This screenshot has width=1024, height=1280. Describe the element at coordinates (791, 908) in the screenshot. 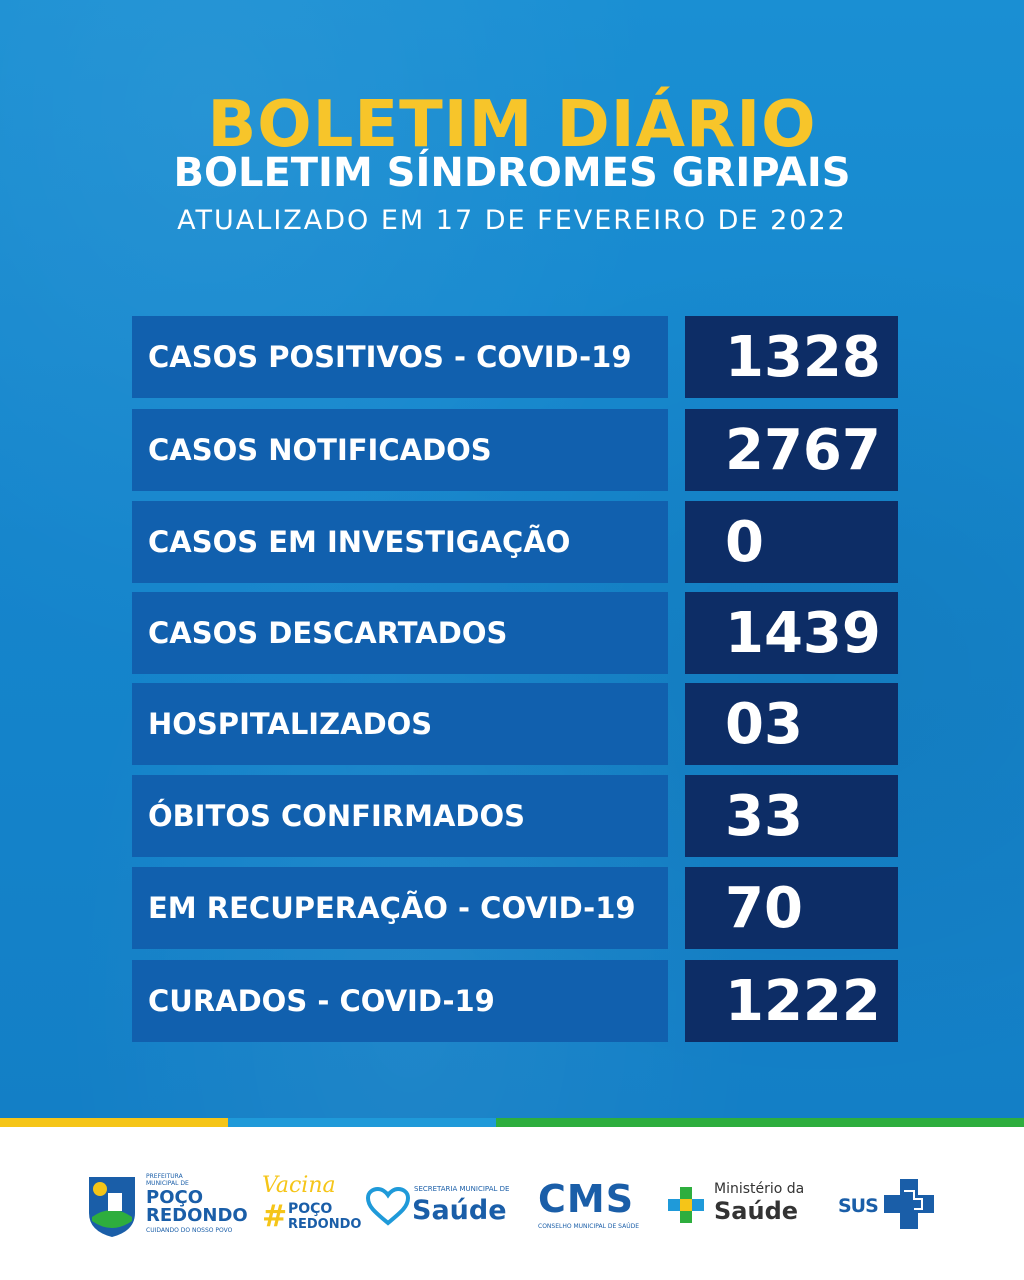

I see `stat-value: 70` at that location.